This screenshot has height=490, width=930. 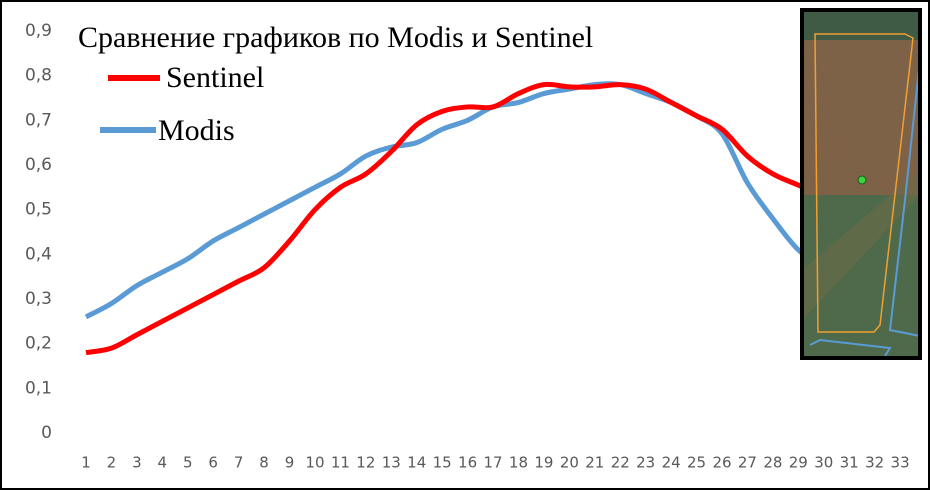 I want to click on x-tick-label: 14, so click(x=416, y=463).